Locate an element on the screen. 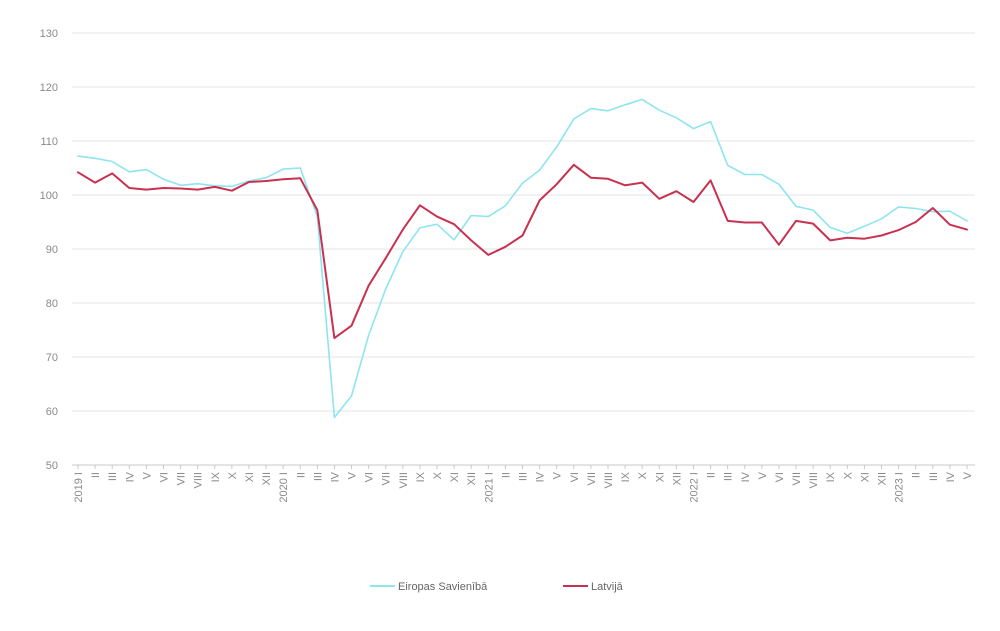  x-tick-label: 2022 I is located at coordinates (694, 487).